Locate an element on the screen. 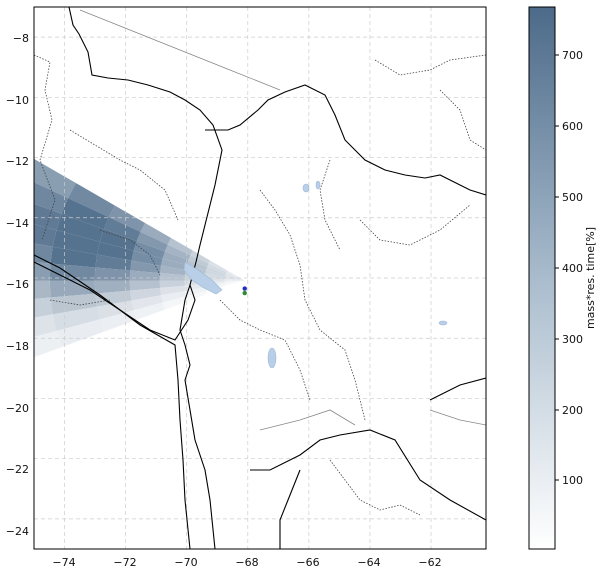  colorbar-tick-label: 600 is located at coordinates (572, 126).